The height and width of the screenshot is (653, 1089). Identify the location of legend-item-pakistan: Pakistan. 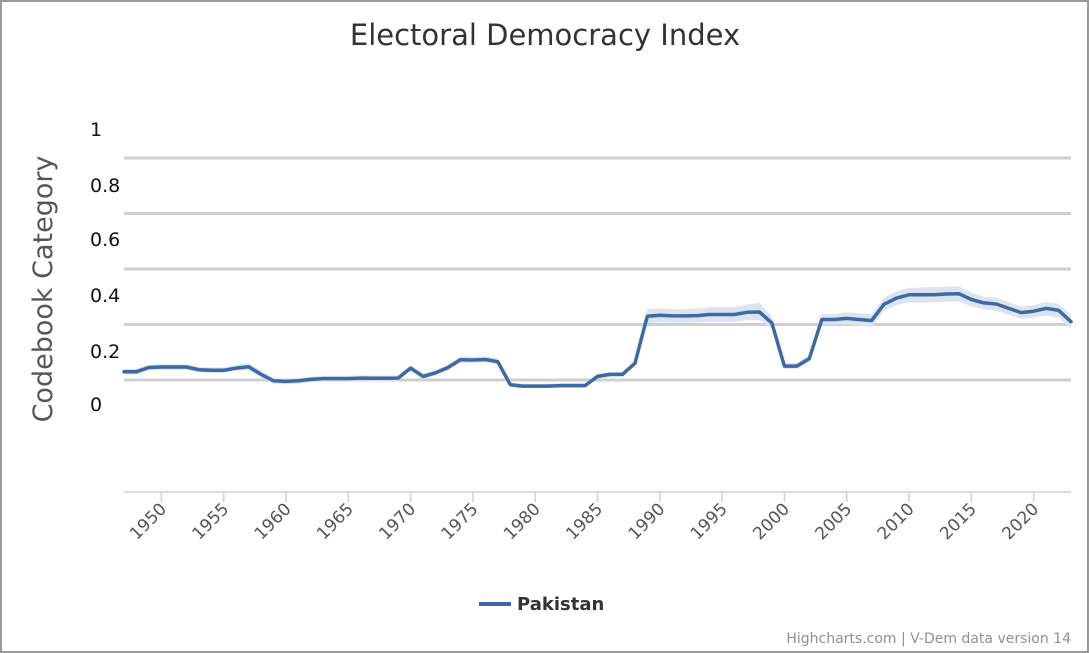
(560, 604).